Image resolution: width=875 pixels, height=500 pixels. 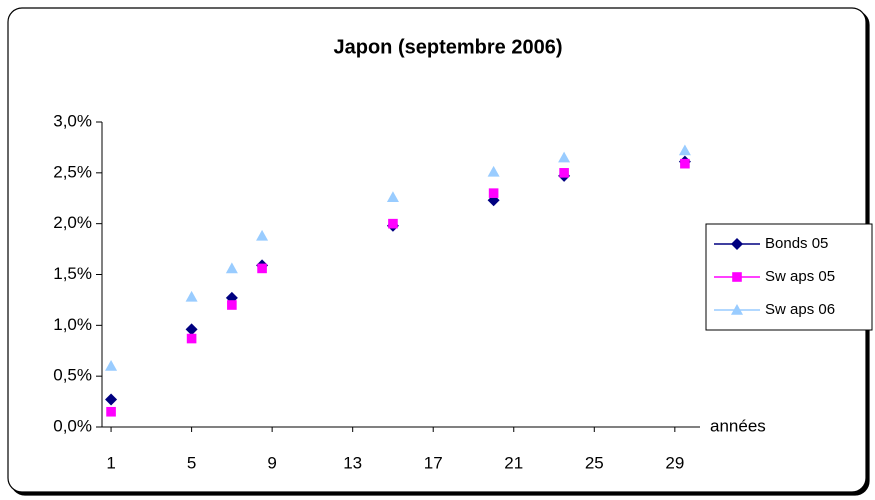 I want to click on y-tick-label: 0,5%, so click(x=72, y=375).